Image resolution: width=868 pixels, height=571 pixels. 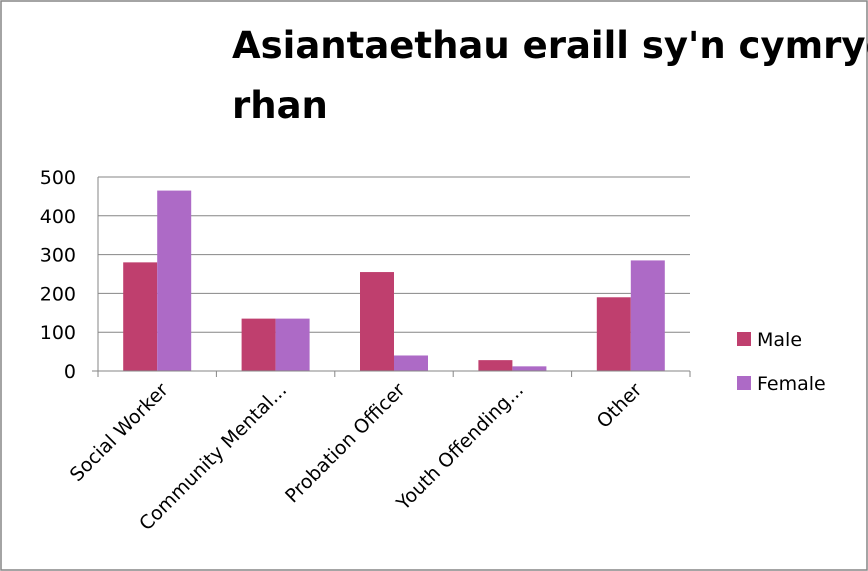 What do you see at coordinates (58, 178) in the screenshot?
I see `y-tick-label: 500` at bounding box center [58, 178].